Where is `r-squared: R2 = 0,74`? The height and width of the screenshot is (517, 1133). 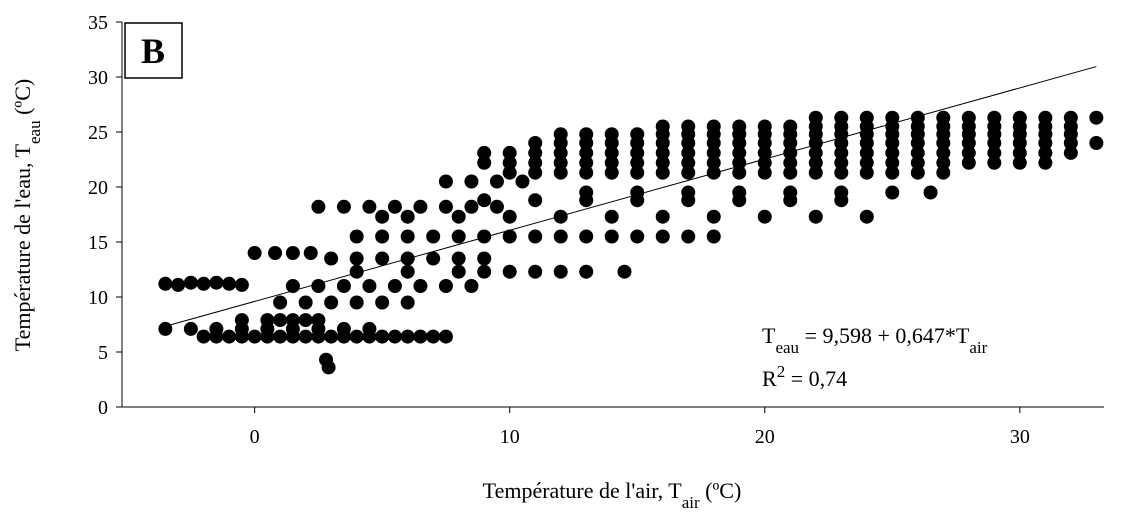
r-squared: R2 = 0,74 is located at coordinates (804, 377).